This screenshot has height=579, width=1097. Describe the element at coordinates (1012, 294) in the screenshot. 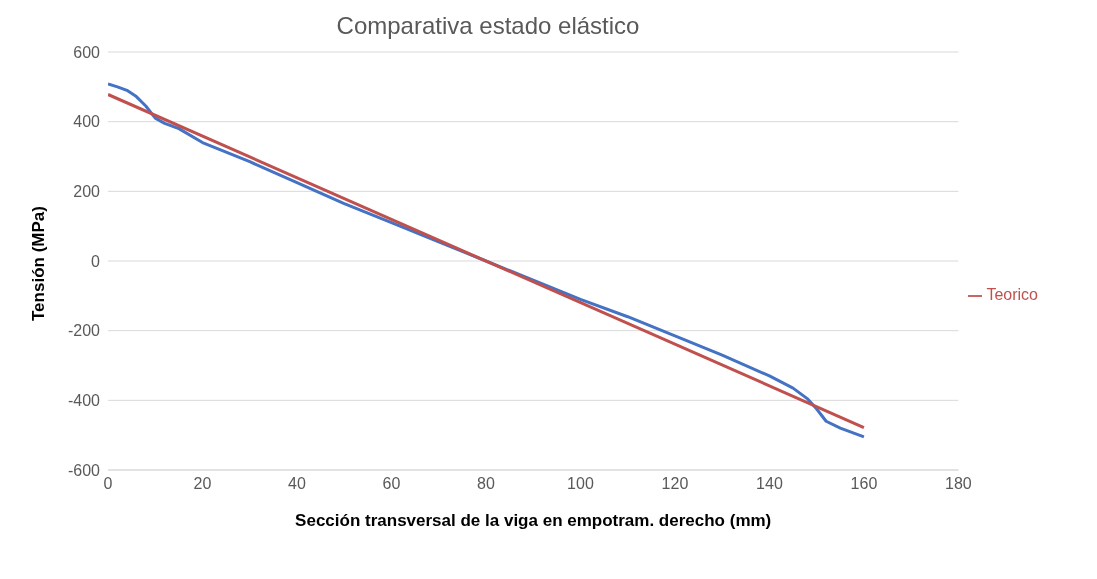

I see `legend-label: Teorico` at that location.